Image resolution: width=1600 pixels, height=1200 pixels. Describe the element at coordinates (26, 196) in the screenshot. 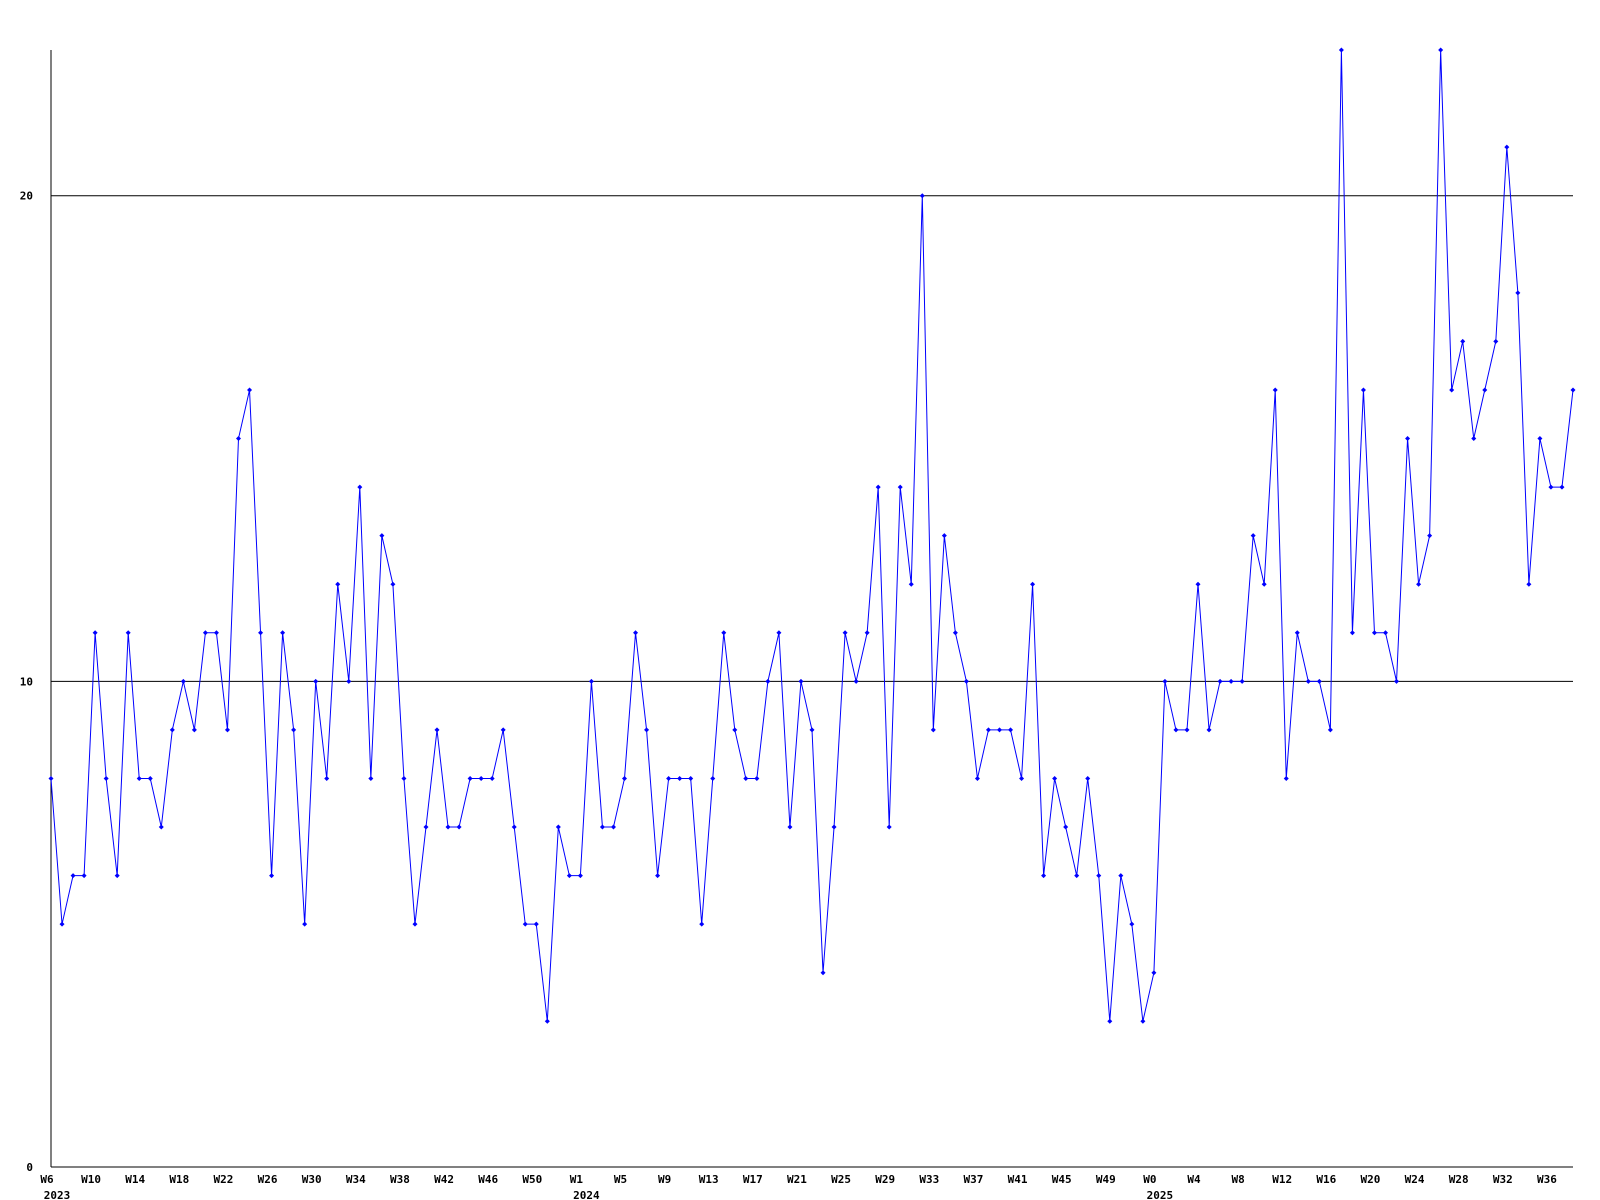

I see `y-tick-label: 20` at that location.